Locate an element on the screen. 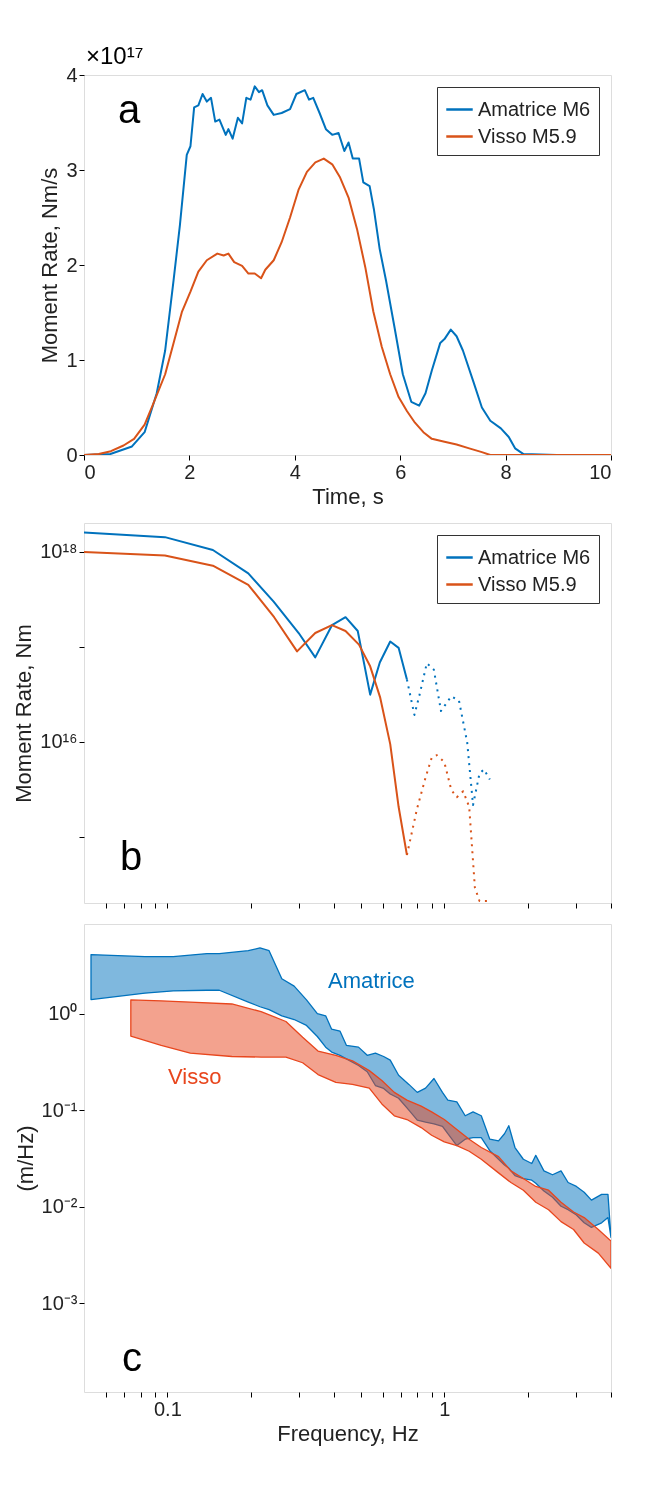 The width and height of the screenshot is (649, 1498). y-tick-label: 1 is located at coordinates (72, 359).